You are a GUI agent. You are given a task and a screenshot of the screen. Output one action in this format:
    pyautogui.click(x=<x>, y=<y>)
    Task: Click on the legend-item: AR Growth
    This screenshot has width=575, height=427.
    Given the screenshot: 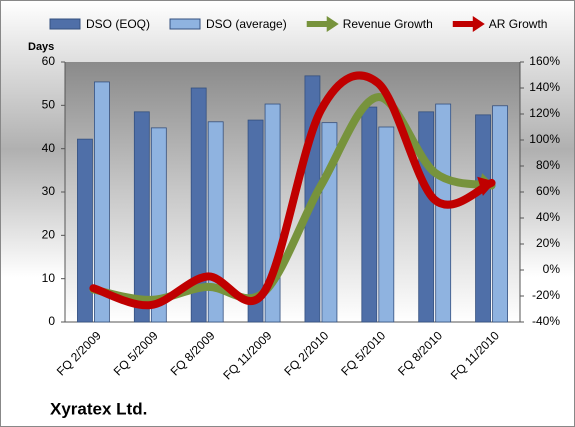 What is the action you would take?
    pyautogui.click(x=500, y=24)
    